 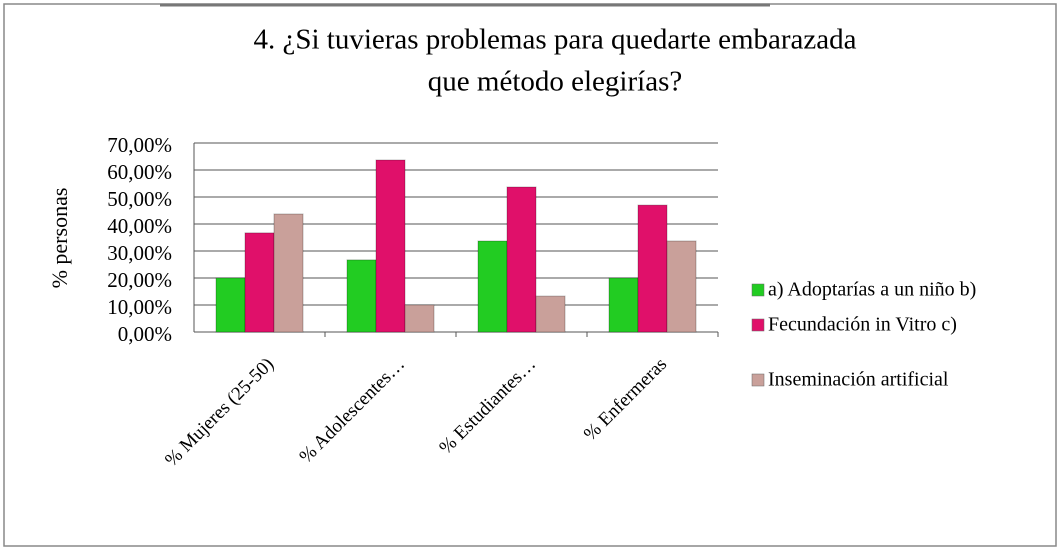 I want to click on y-tick-label: 40,00%, so click(x=139, y=226).